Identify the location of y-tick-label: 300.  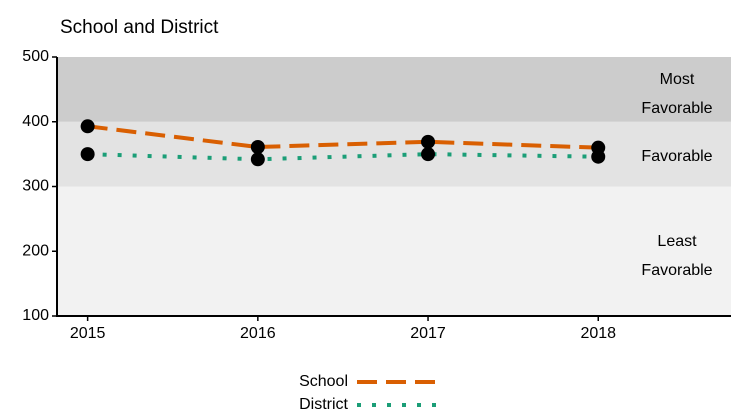
(35, 186).